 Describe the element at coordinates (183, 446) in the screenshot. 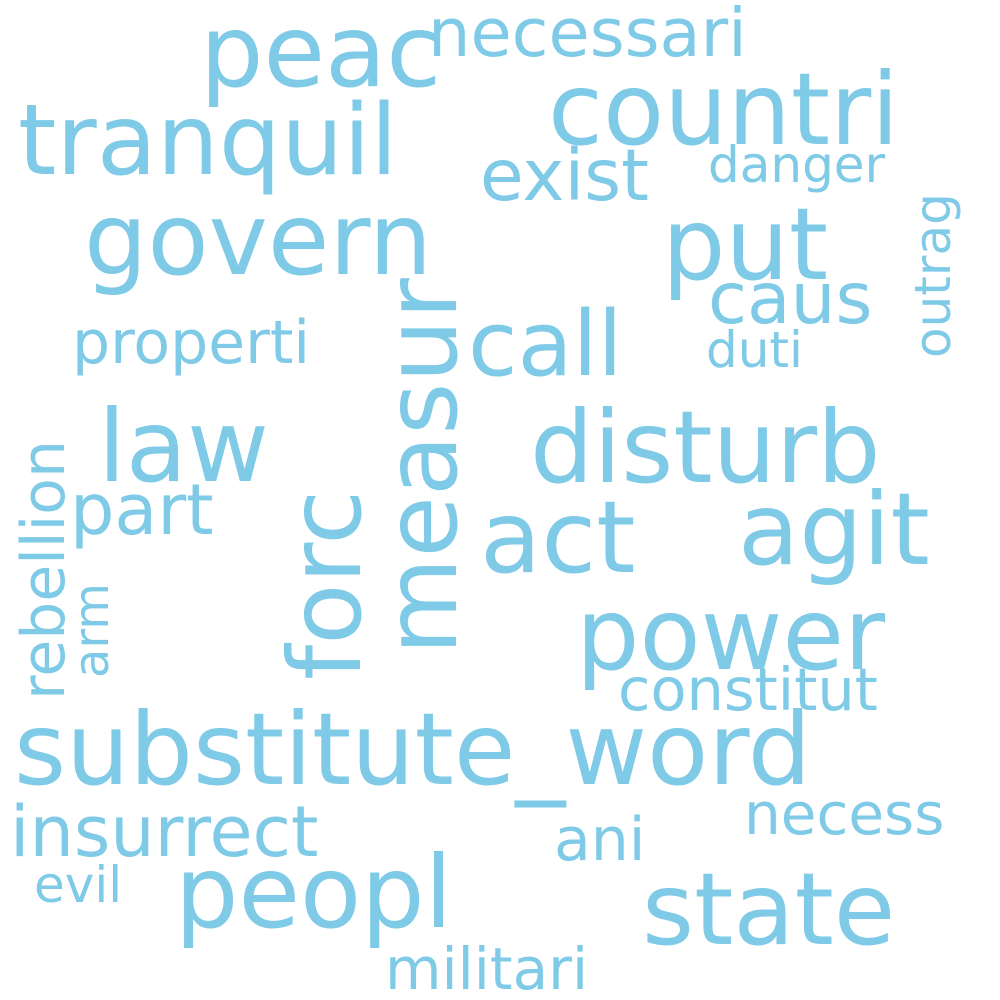

I see `word-law: law` at that location.